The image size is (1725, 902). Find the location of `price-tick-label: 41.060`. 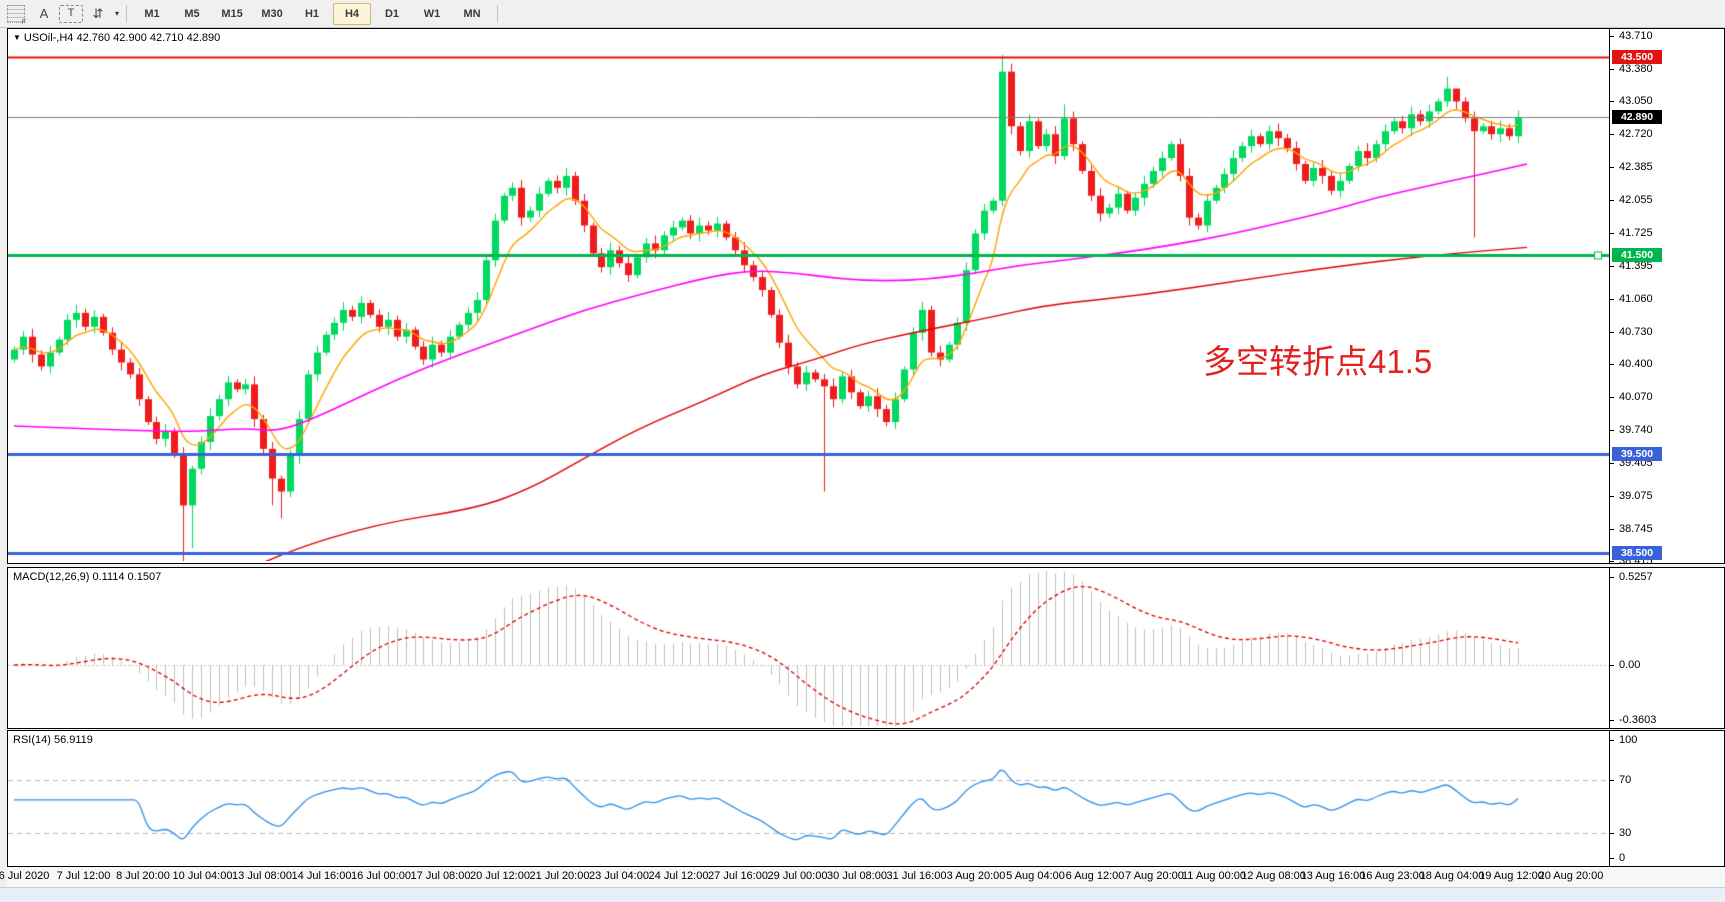

price-tick-label: 41.060 is located at coordinates (1636, 298).